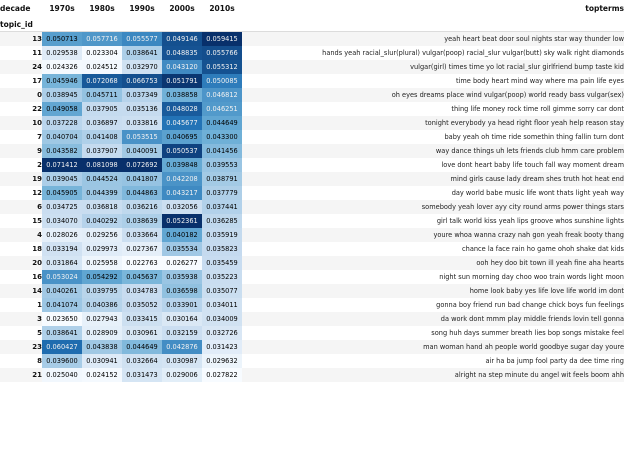 This screenshot has width=624, height=461. Describe the element at coordinates (21, 95) in the screenshot. I see `topic-id-cell: 0` at that location.